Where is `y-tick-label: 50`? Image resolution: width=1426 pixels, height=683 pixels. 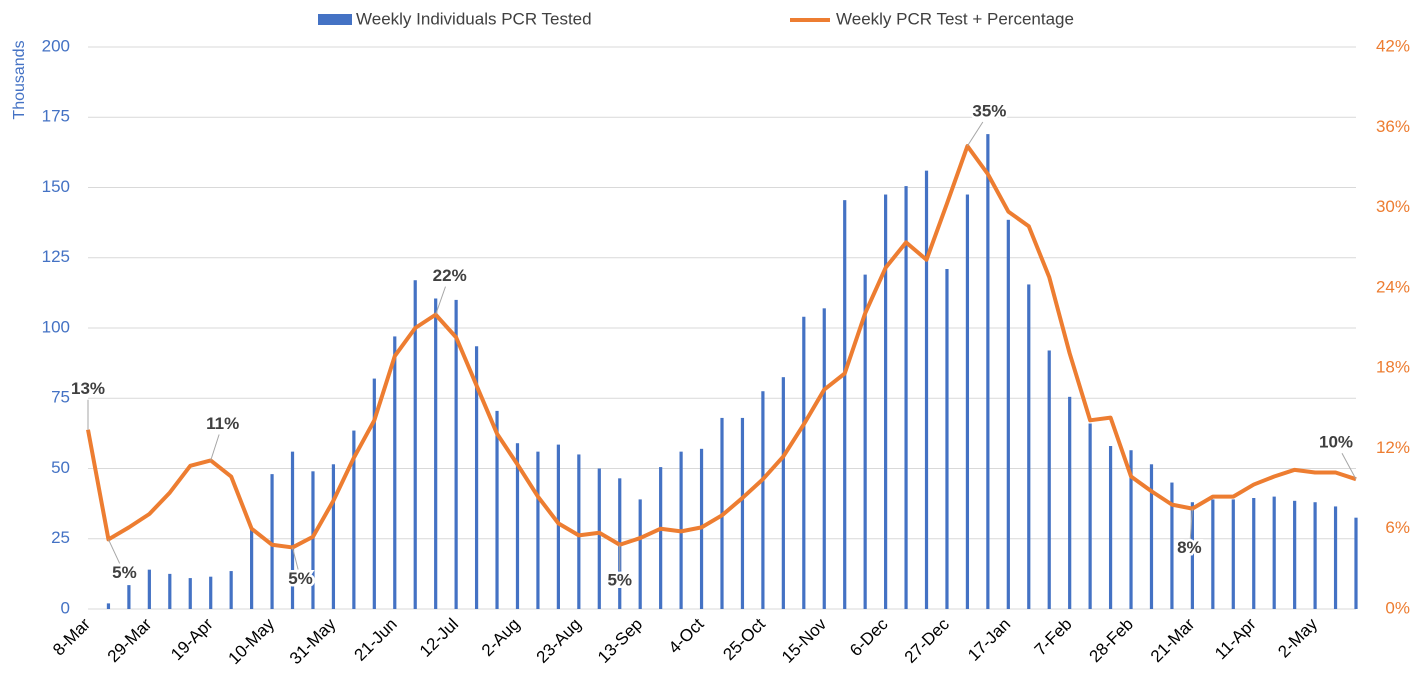 y-tick-label: 50 is located at coordinates (60, 467).